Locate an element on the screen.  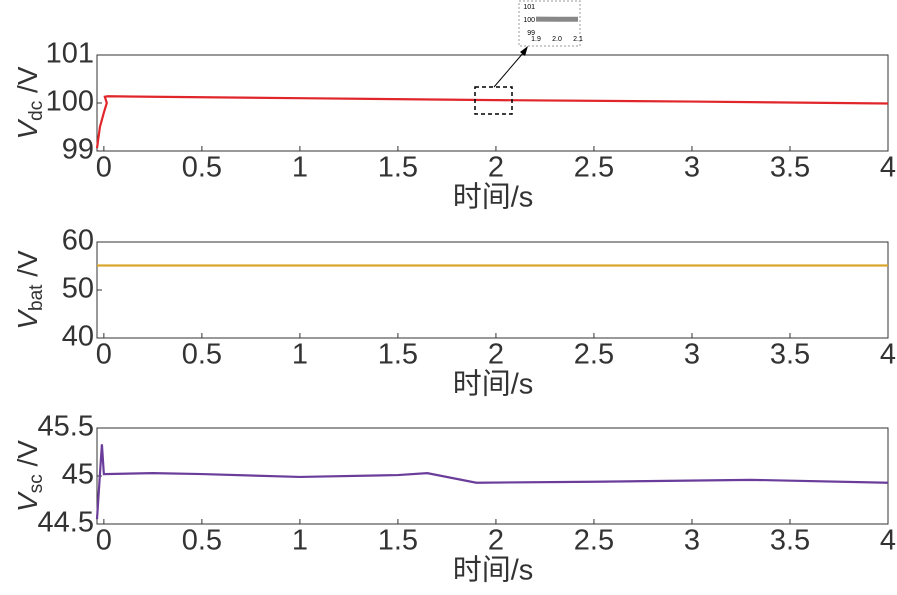
y-label-subscript: bat is located at coordinates (36, 297).